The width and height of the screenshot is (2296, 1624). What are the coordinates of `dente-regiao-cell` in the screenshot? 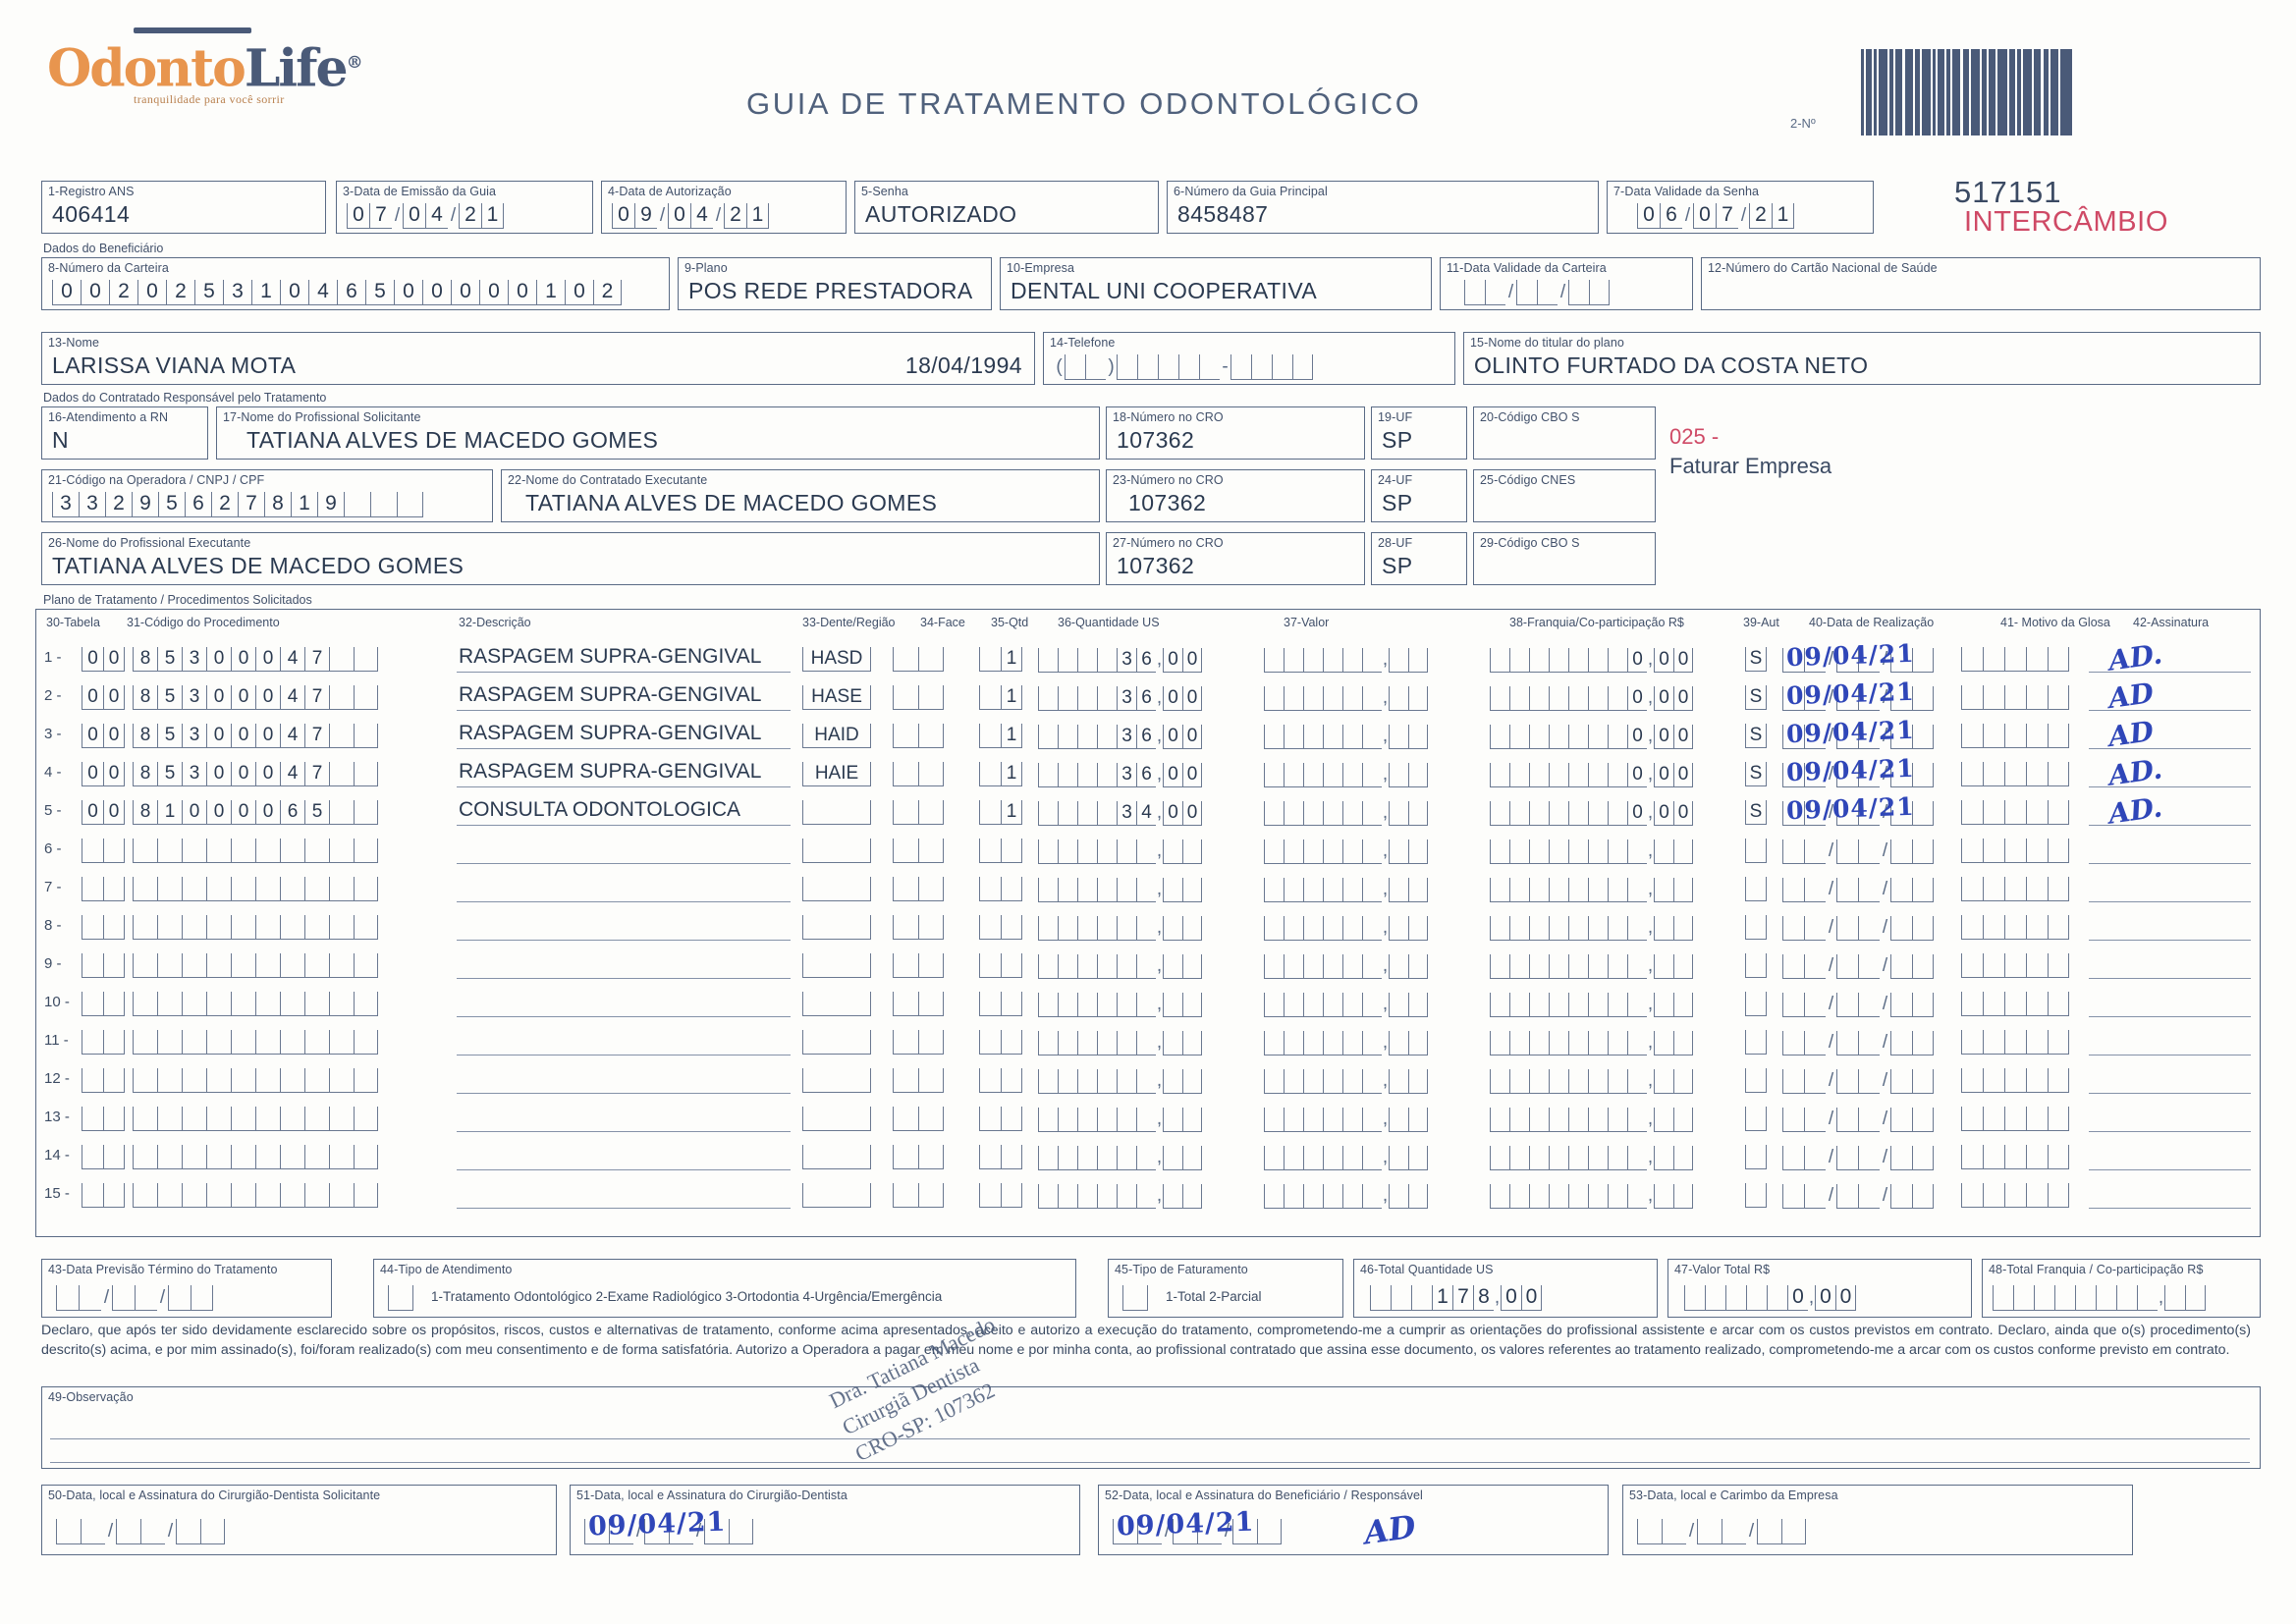 It's located at (836, 889).